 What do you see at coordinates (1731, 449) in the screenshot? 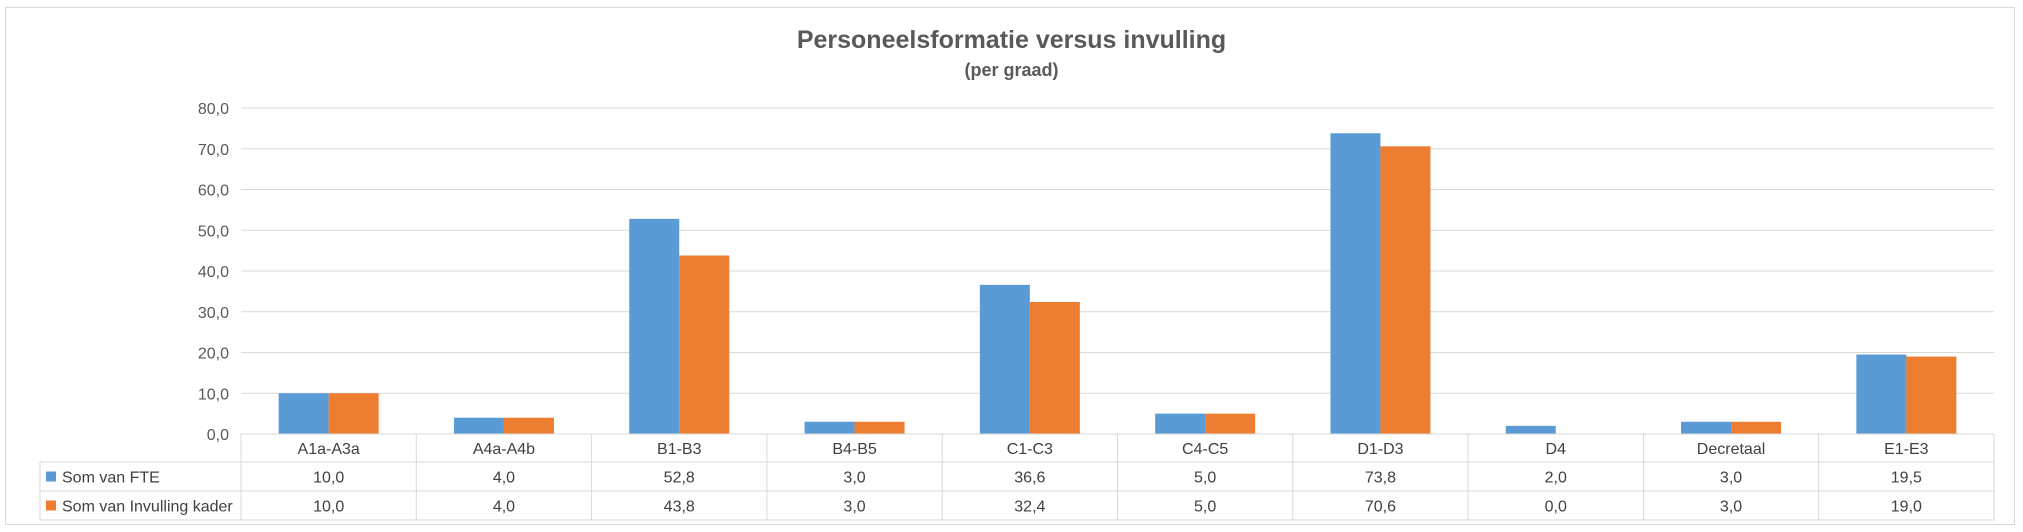
I see `x-tick-label: Decretaal` at bounding box center [1731, 449].